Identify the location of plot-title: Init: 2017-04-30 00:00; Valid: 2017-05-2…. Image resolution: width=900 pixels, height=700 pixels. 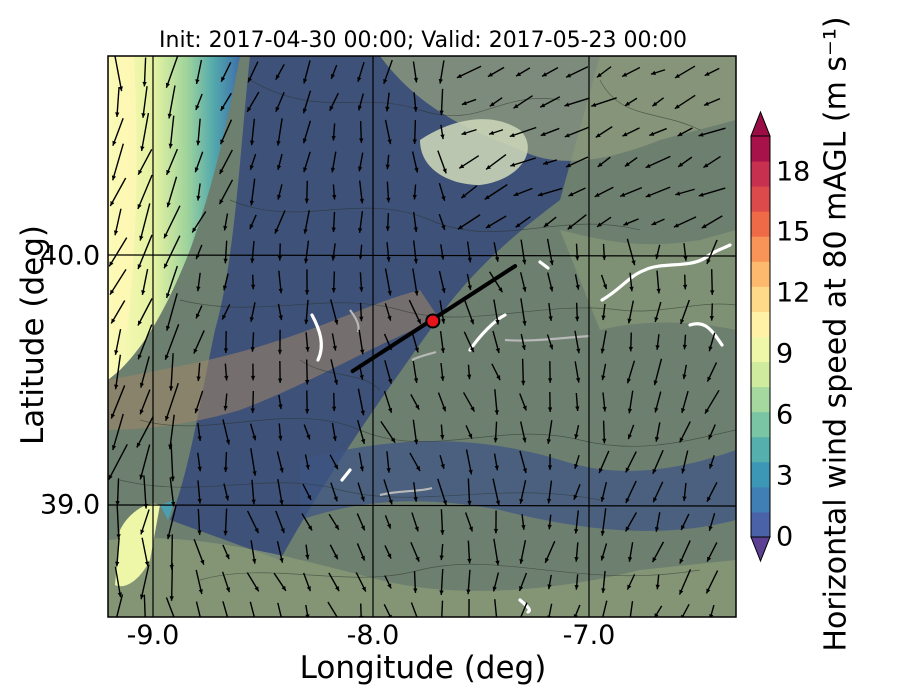
(423, 40).